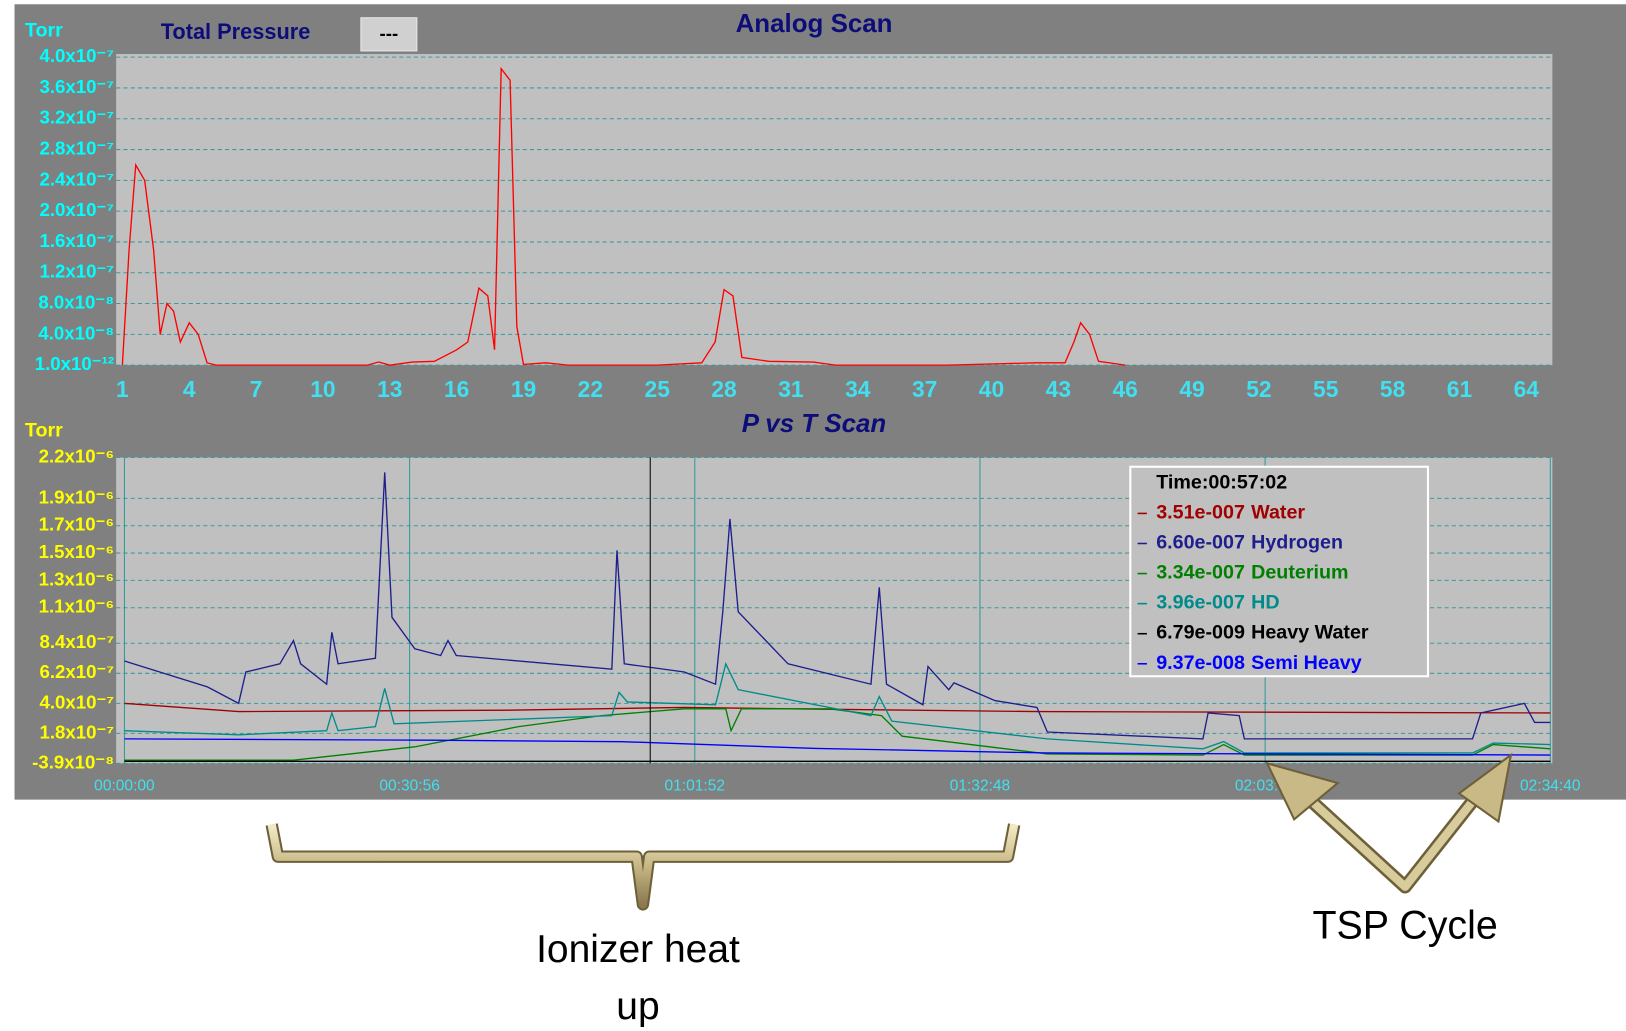  Describe the element at coordinates (1200, 513) in the screenshot. I see `legend-readout: 3.51e-007` at that location.